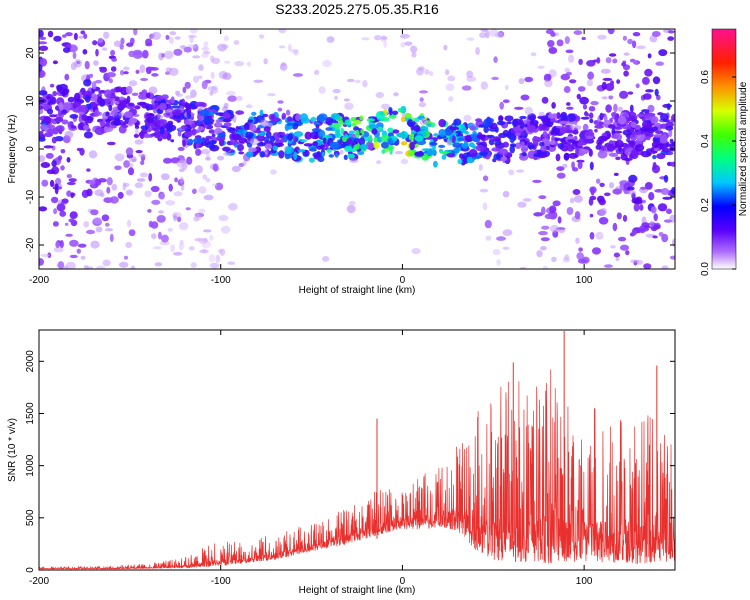 The image size is (750, 600). I want to click on spectrogram-y-tick-label: 20, so click(30, 53).